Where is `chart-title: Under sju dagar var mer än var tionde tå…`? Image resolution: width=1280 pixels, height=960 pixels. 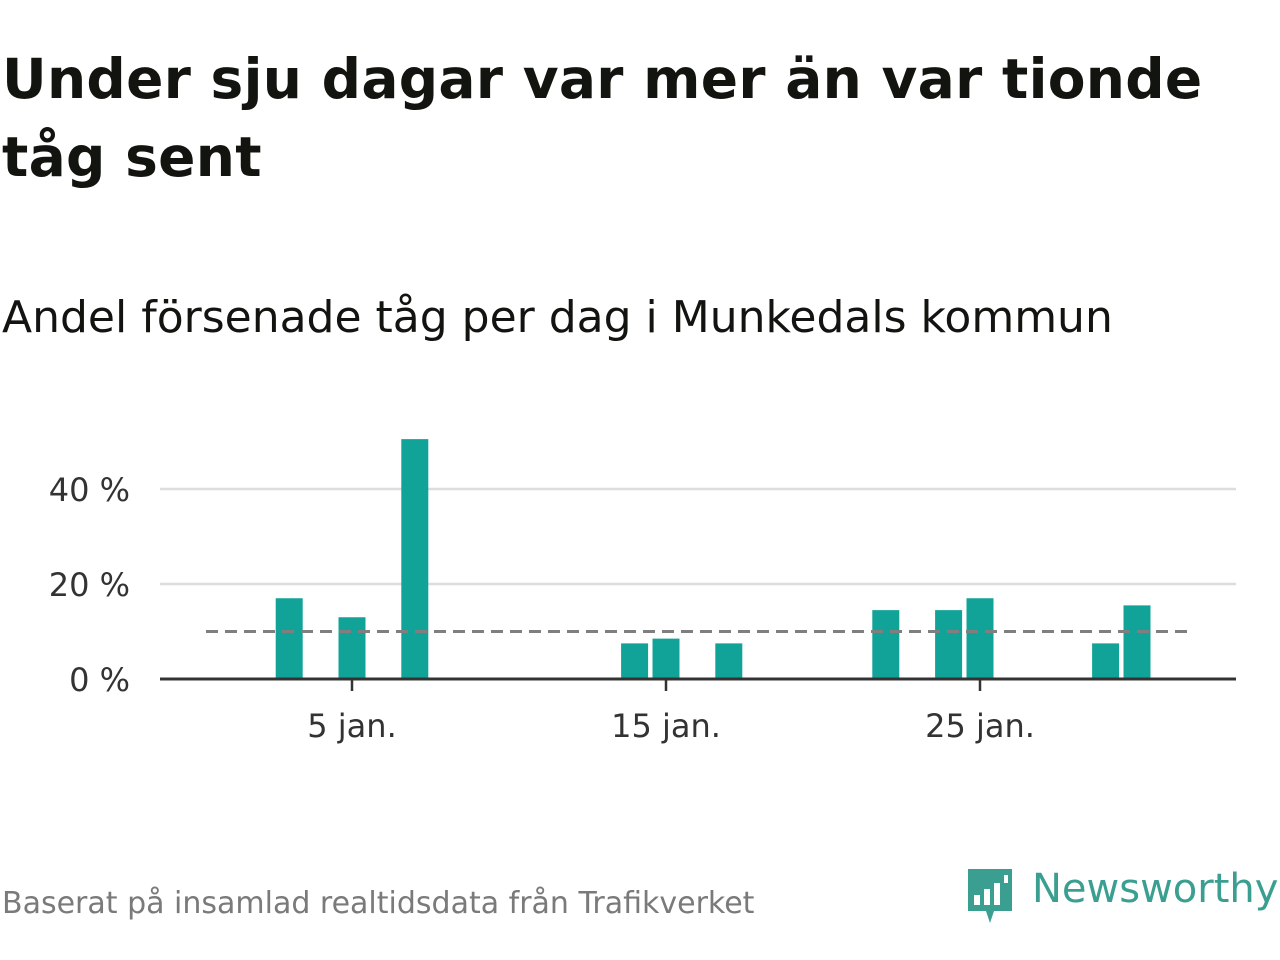
chart-title: Under sju dagar var mer än var tionde tå… is located at coordinates (602, 118).